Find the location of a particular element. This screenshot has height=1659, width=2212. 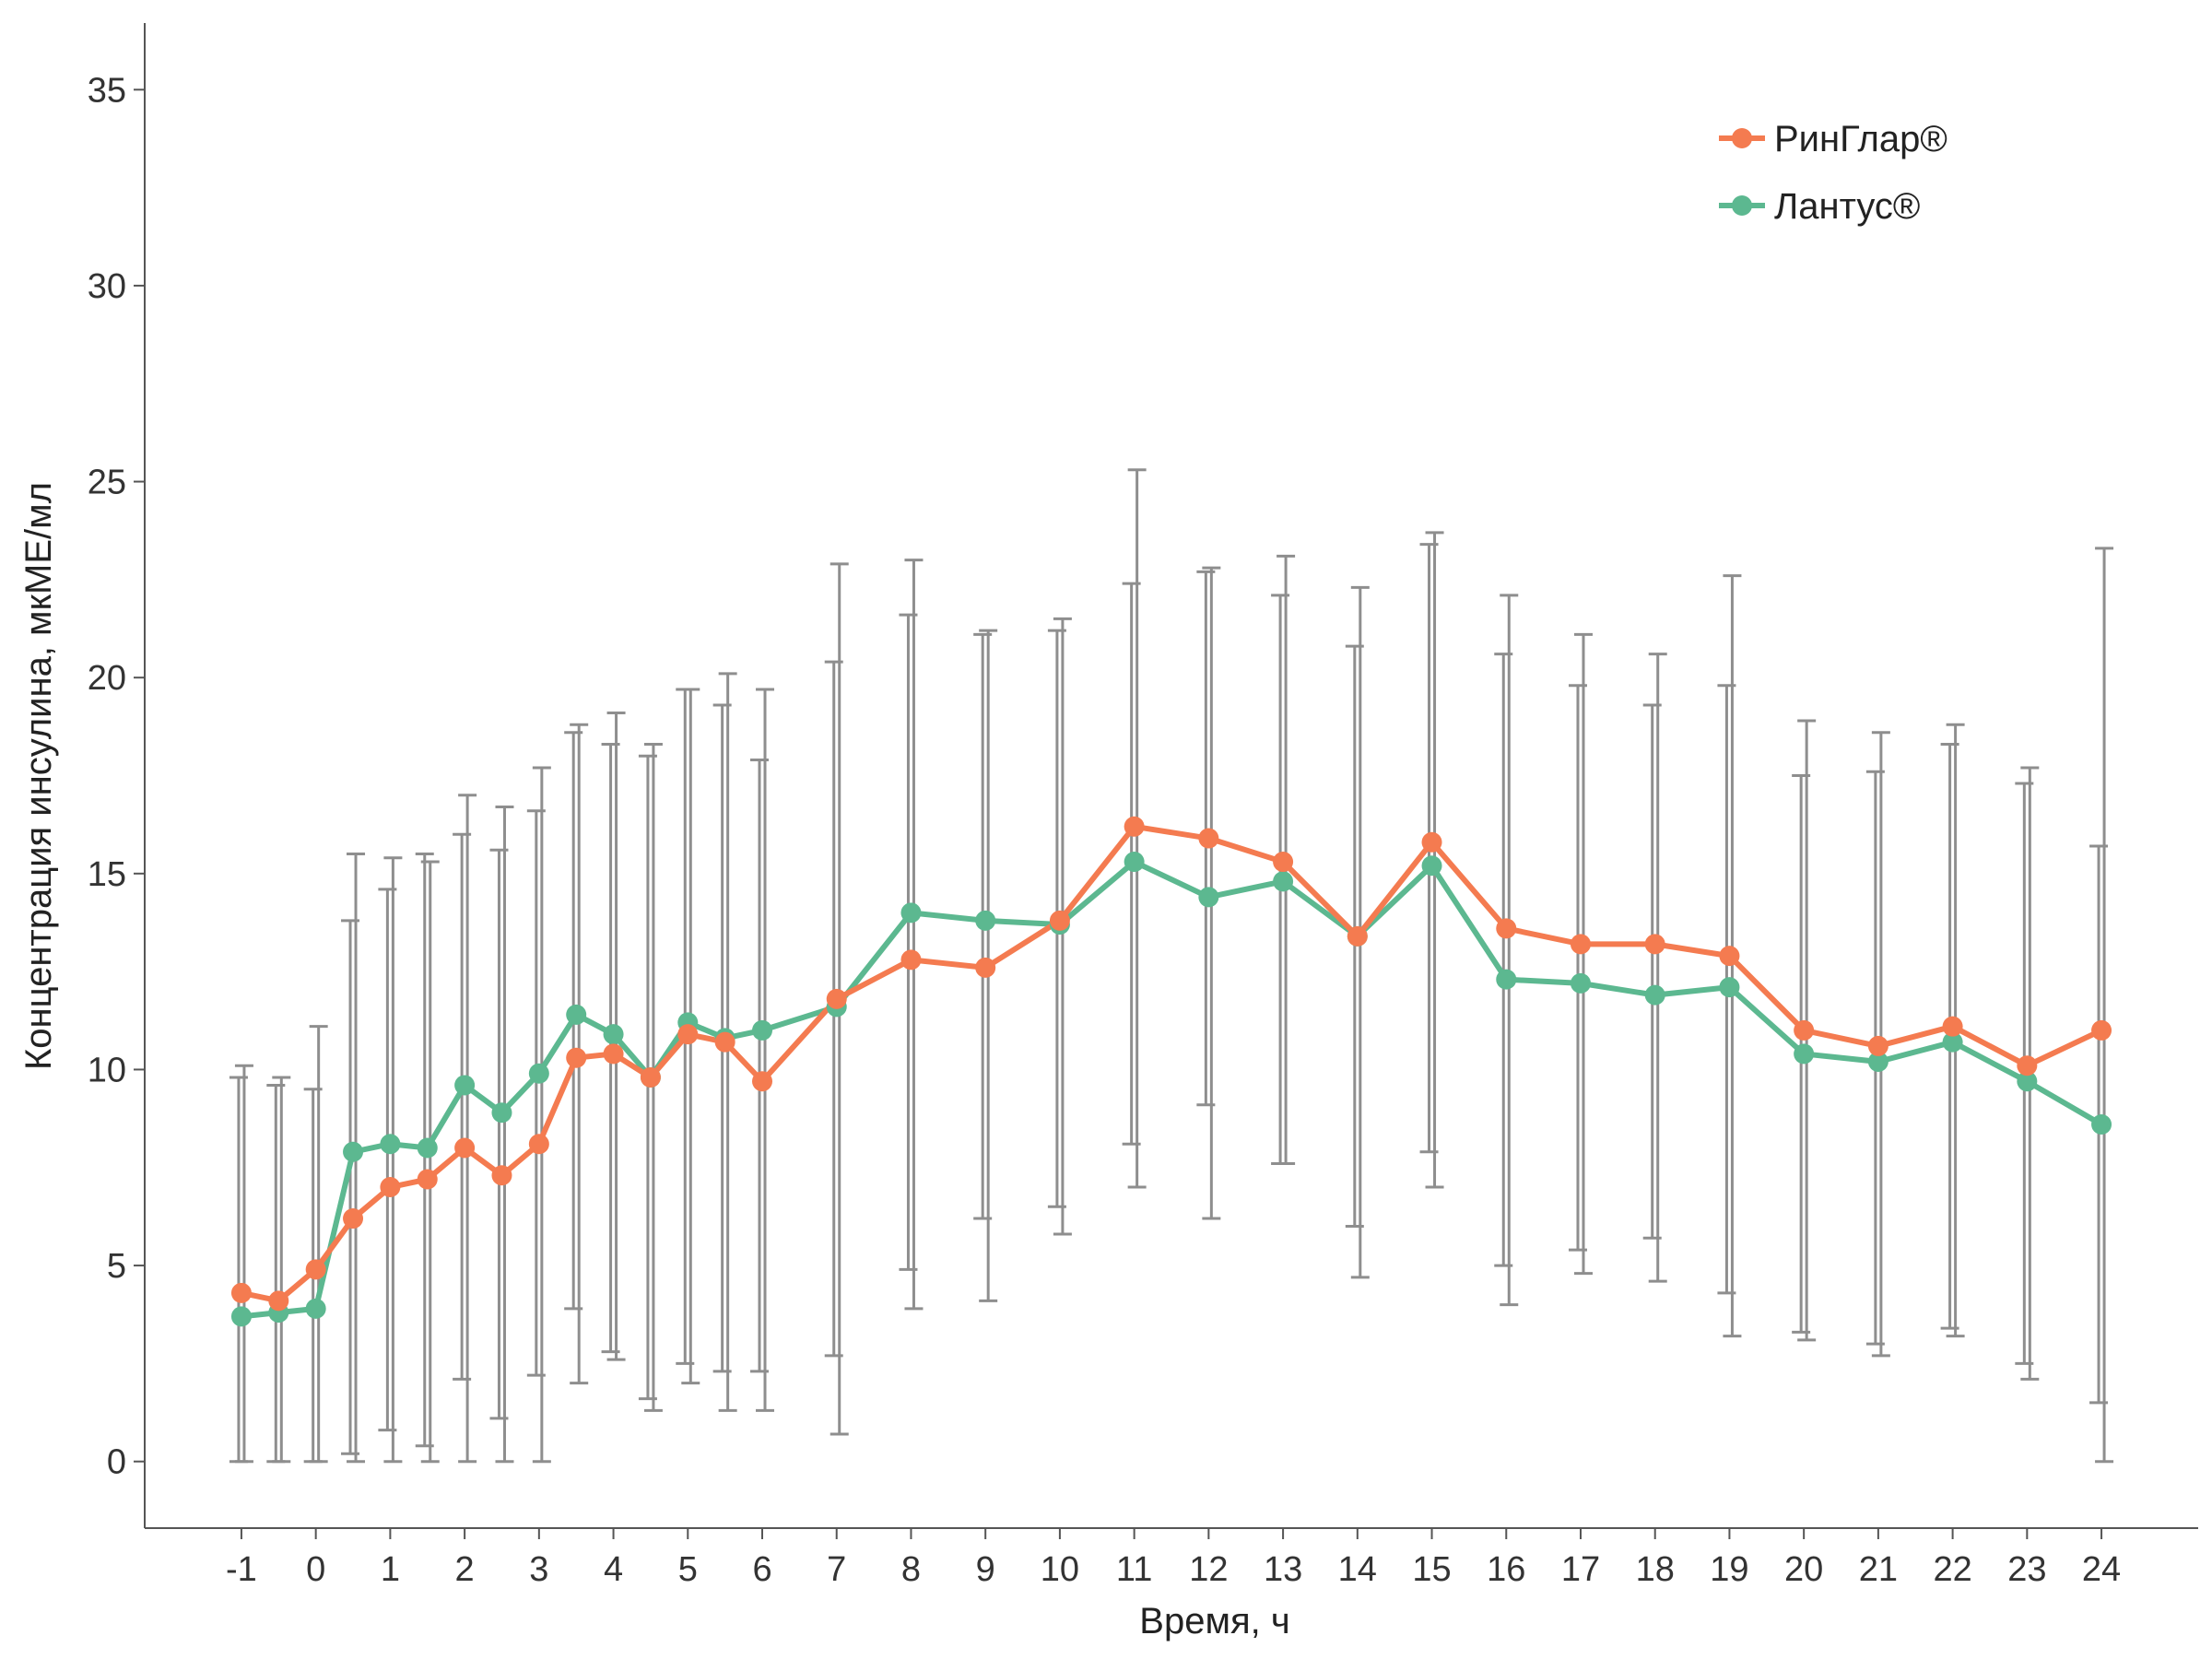

y-ticks: 0 5 10 15 20 25 30 35 is located at coordinates (116, 776).